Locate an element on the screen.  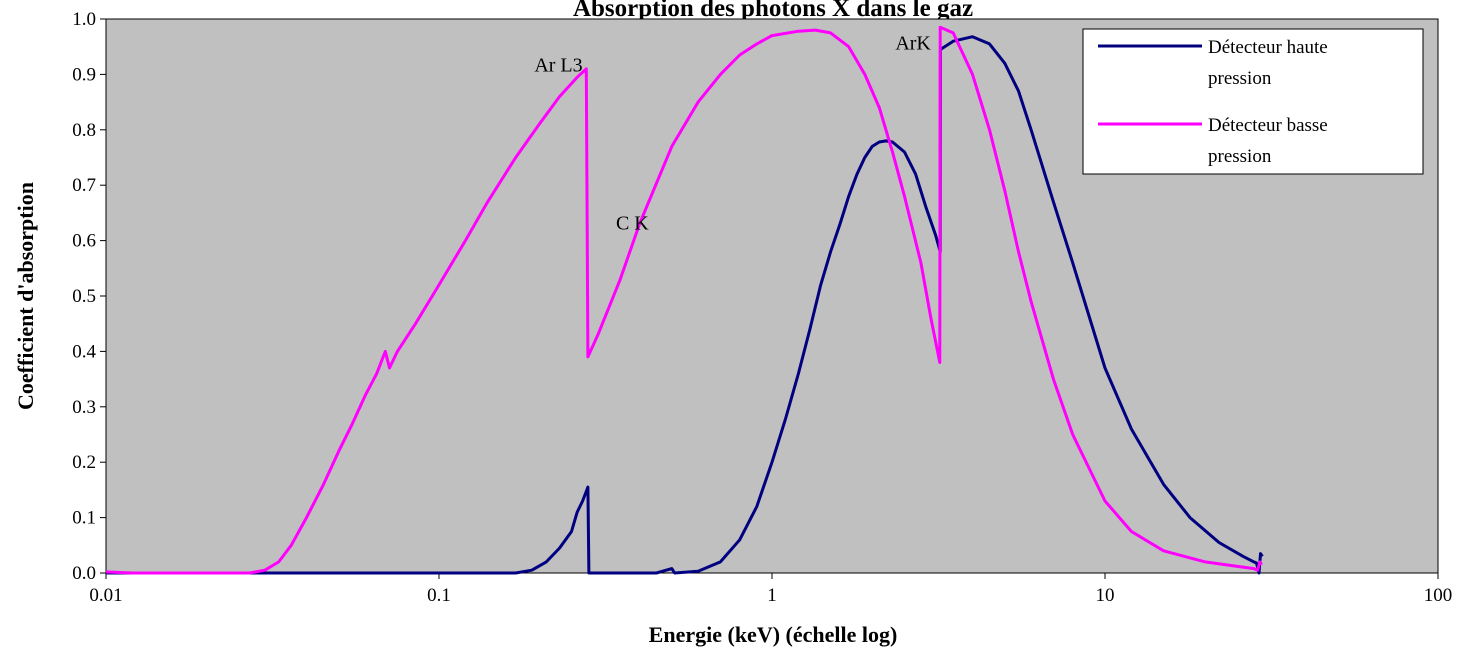
legend-label-haute-line2: pression is located at coordinates (1240, 78).